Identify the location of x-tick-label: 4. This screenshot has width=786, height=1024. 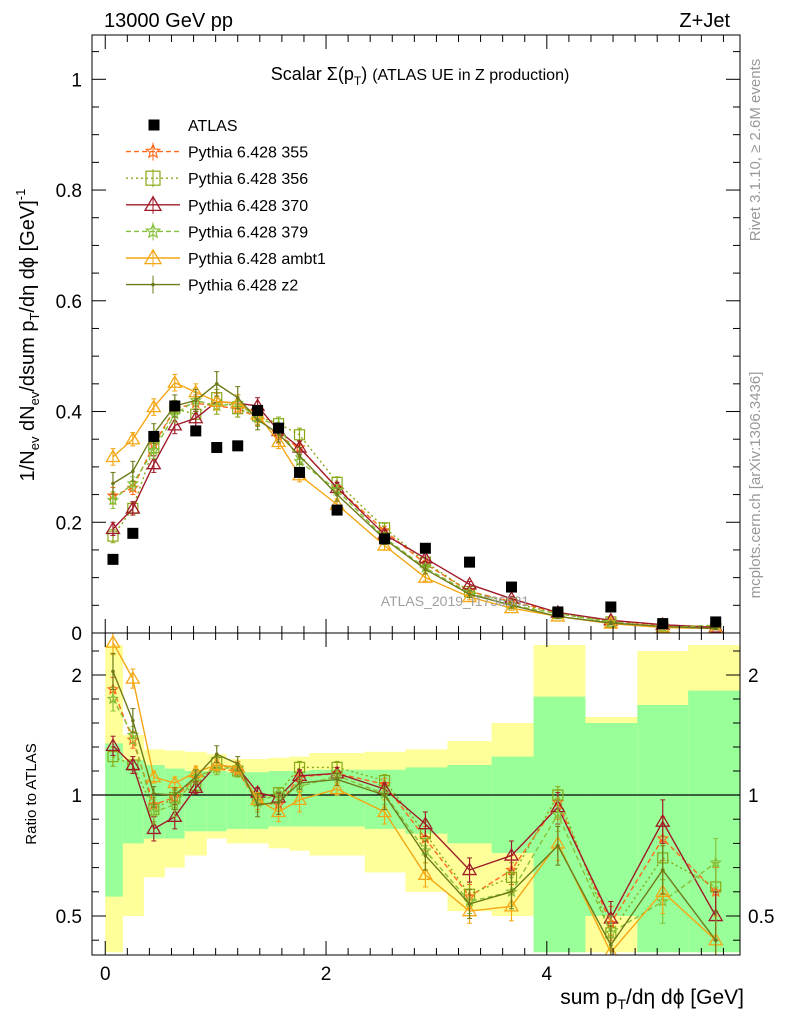
(547, 974).